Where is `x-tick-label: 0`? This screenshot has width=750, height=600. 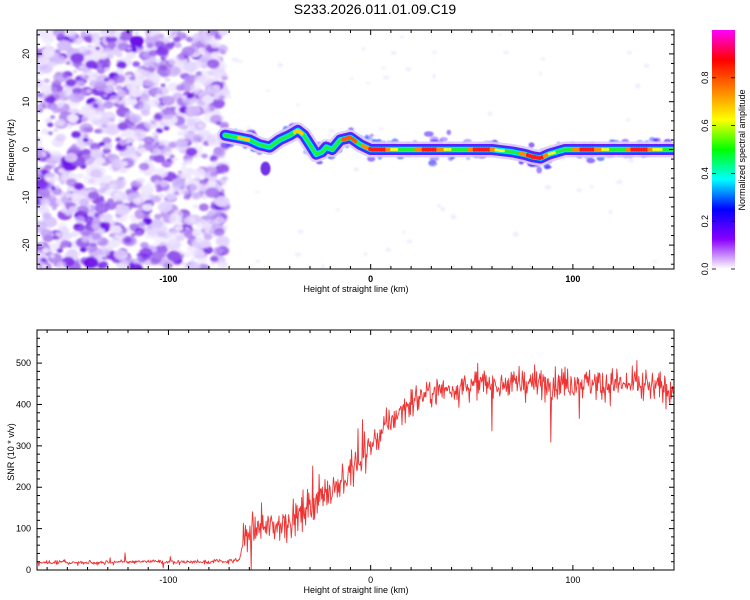 x-tick-label: 0 is located at coordinates (370, 279).